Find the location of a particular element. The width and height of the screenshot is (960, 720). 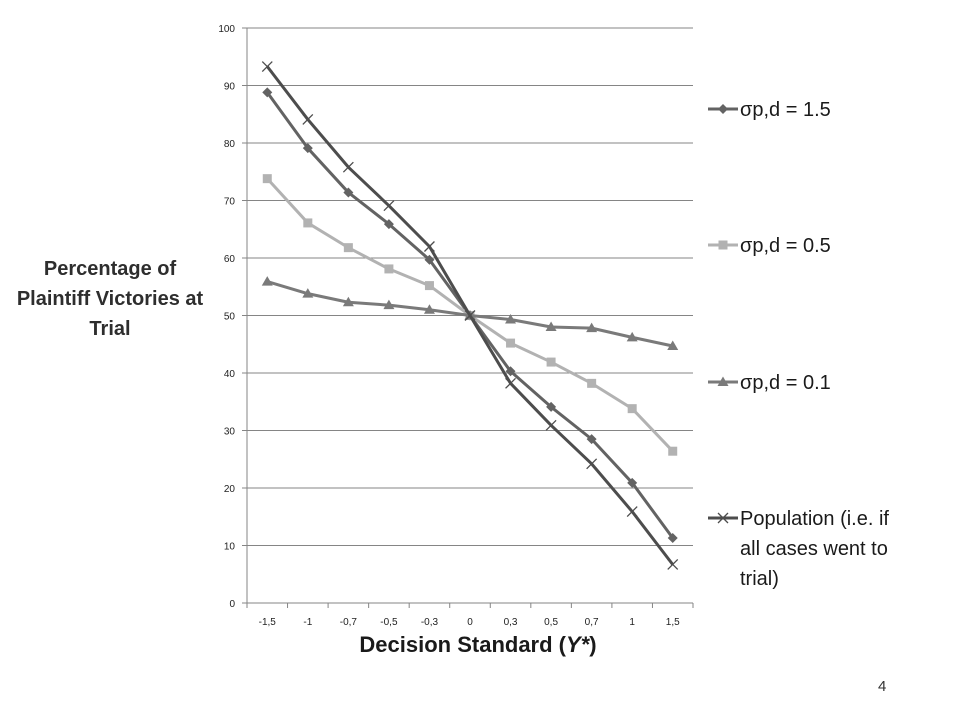

y-tick-label: 90 is located at coordinates (230, 87).